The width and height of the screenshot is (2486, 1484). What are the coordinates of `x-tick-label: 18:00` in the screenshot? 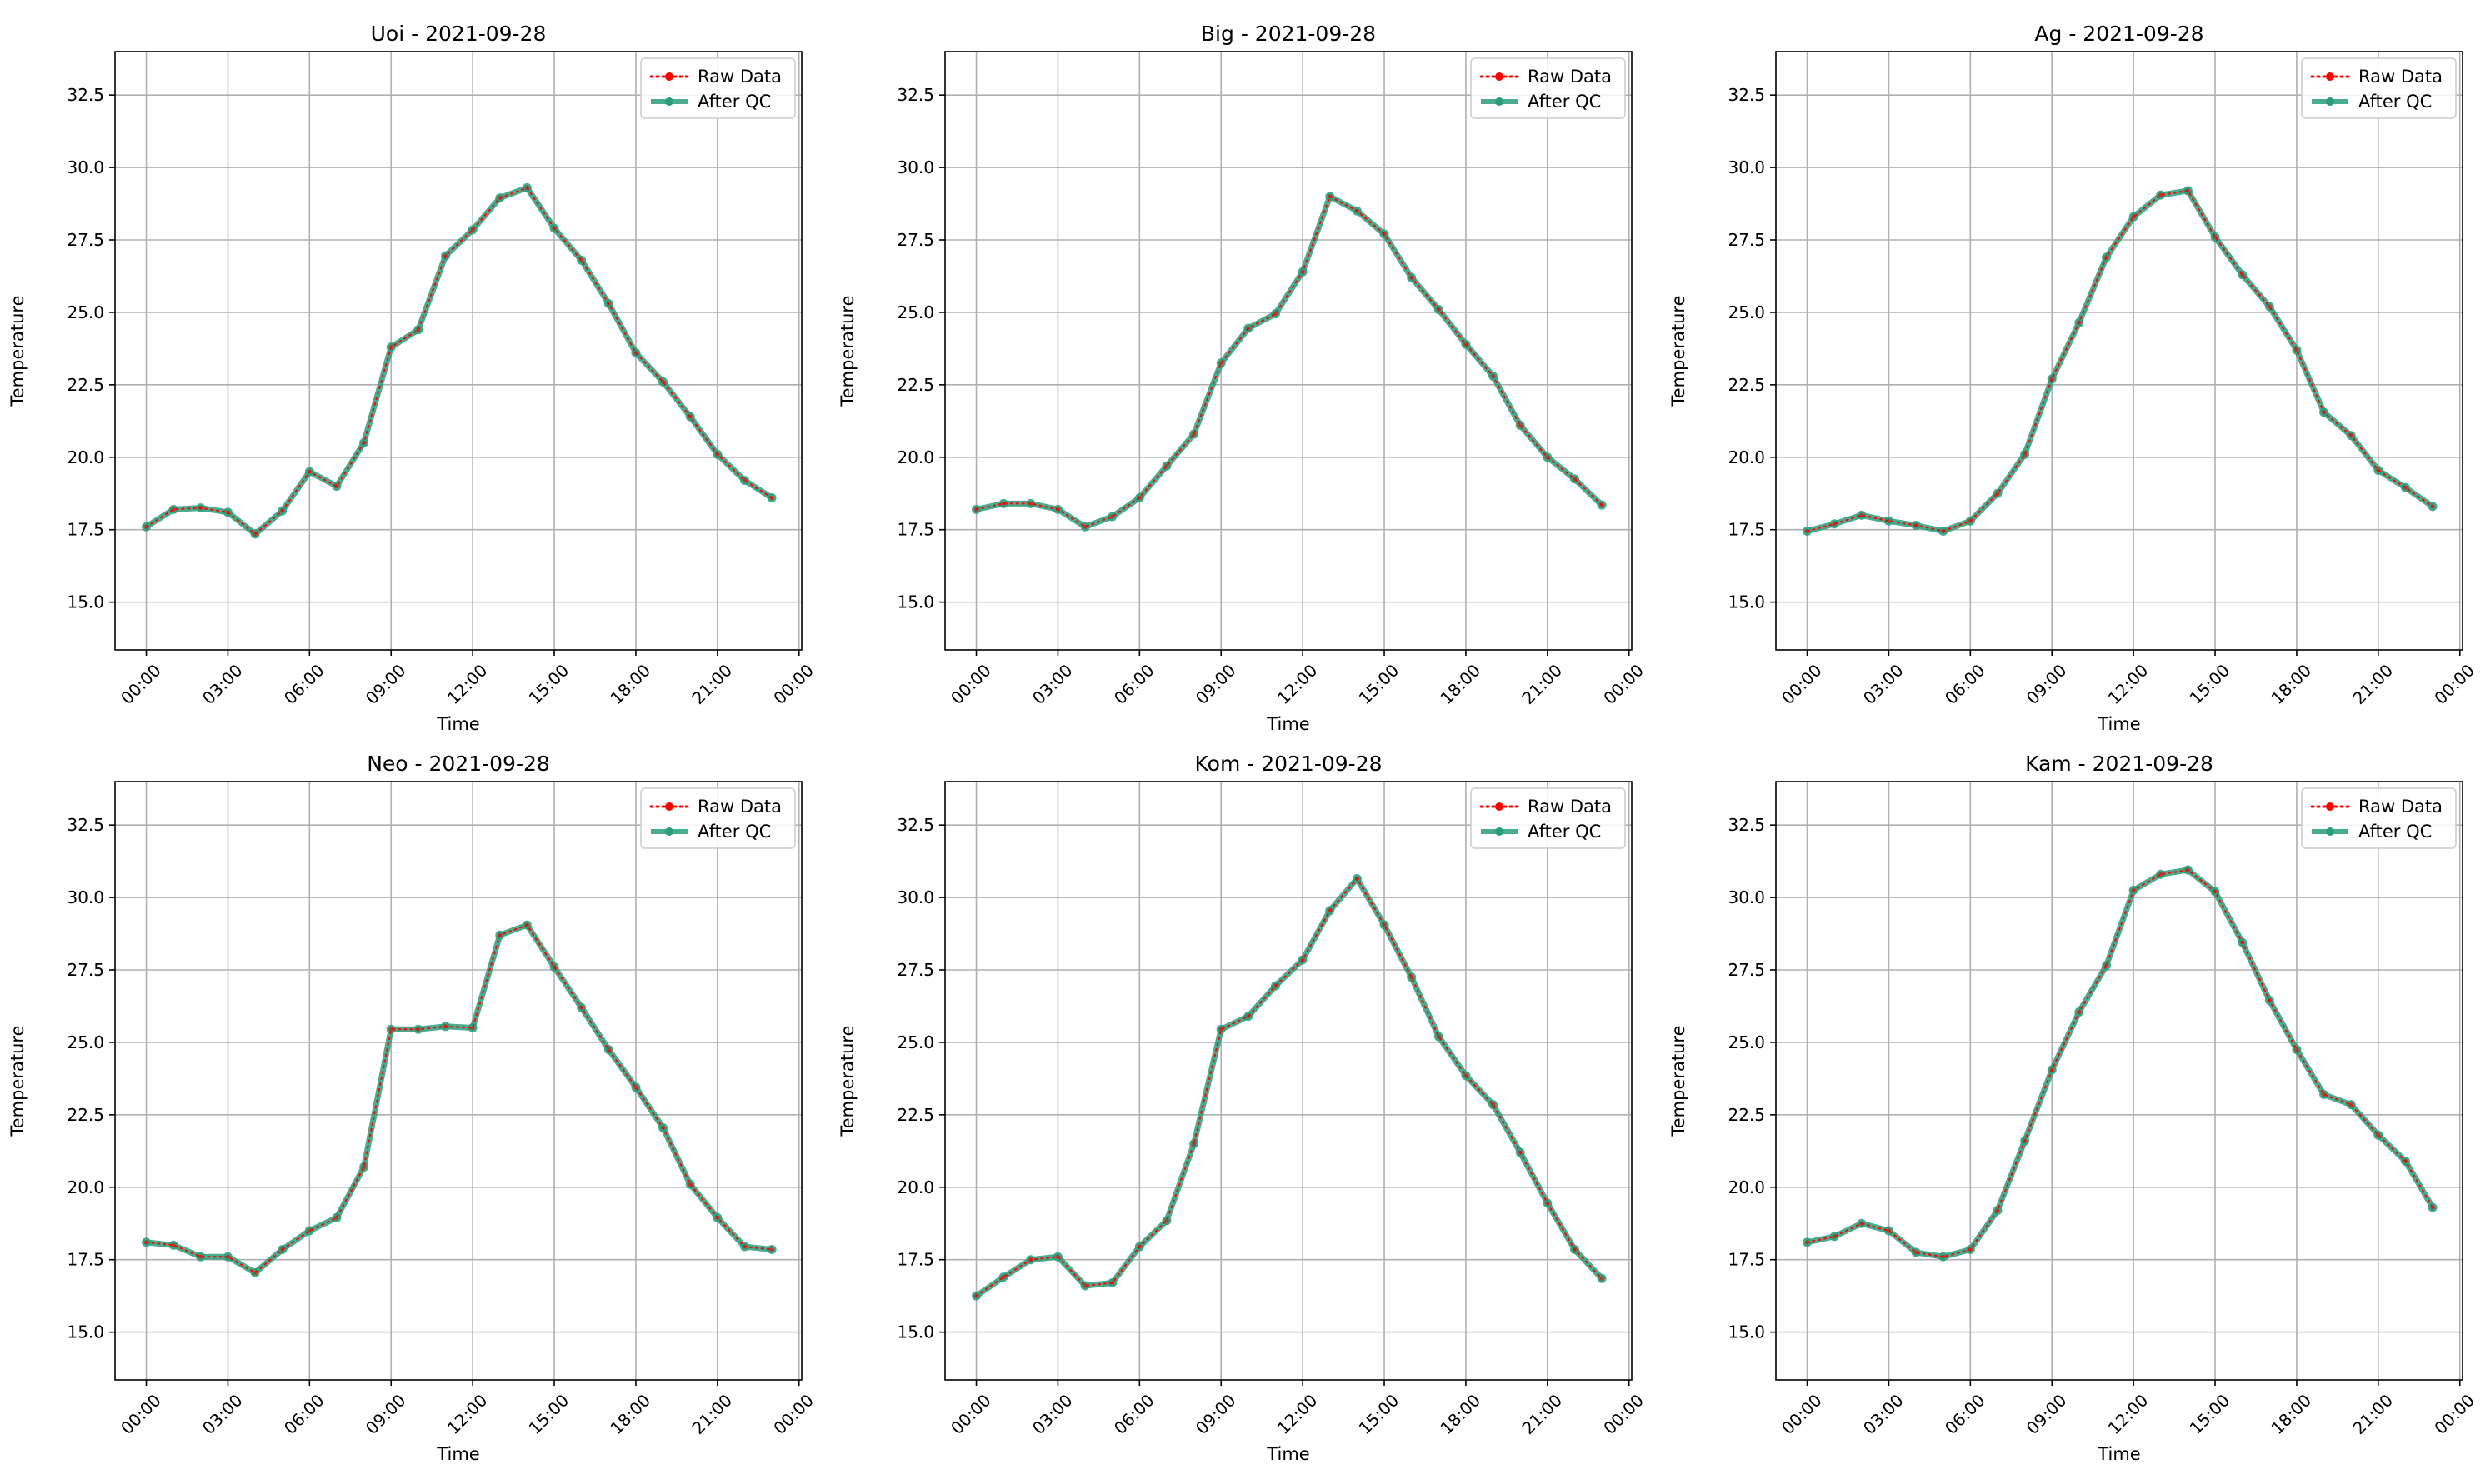 It's located at (1460, 1414).